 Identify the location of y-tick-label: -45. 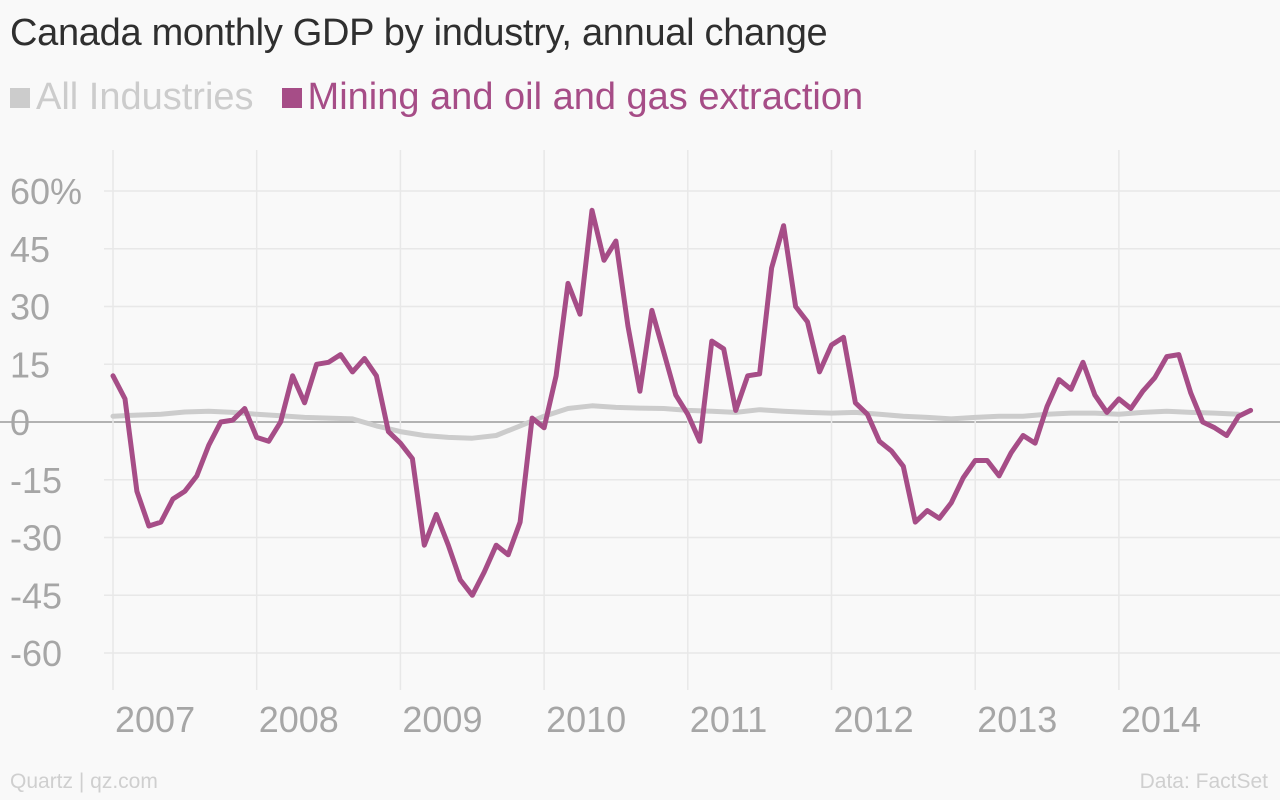
(36, 595).